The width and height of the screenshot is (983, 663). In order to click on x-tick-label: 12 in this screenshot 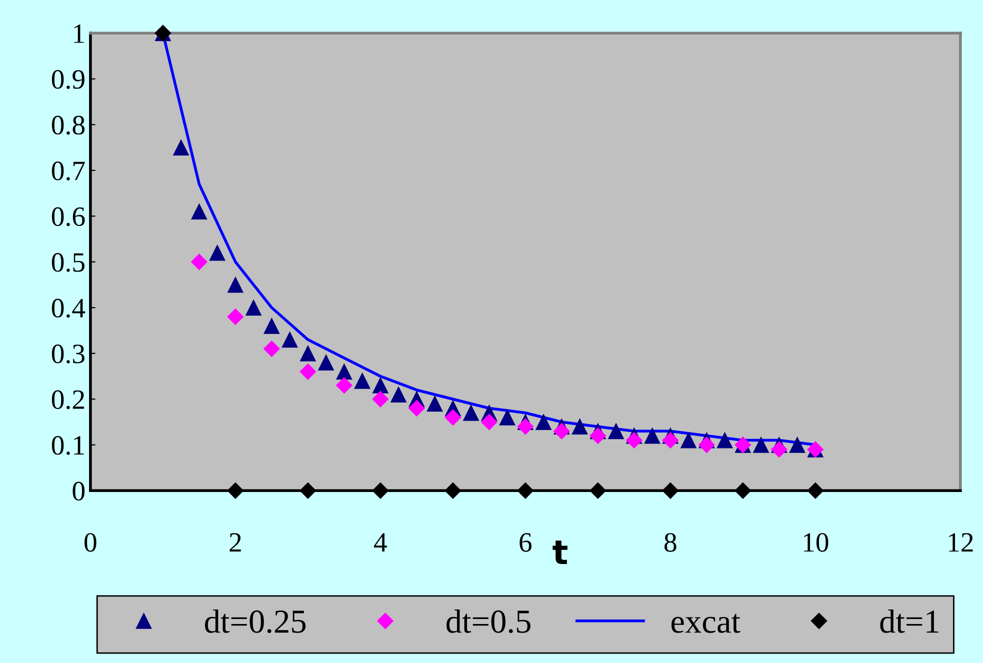, I will do `click(960, 542)`.